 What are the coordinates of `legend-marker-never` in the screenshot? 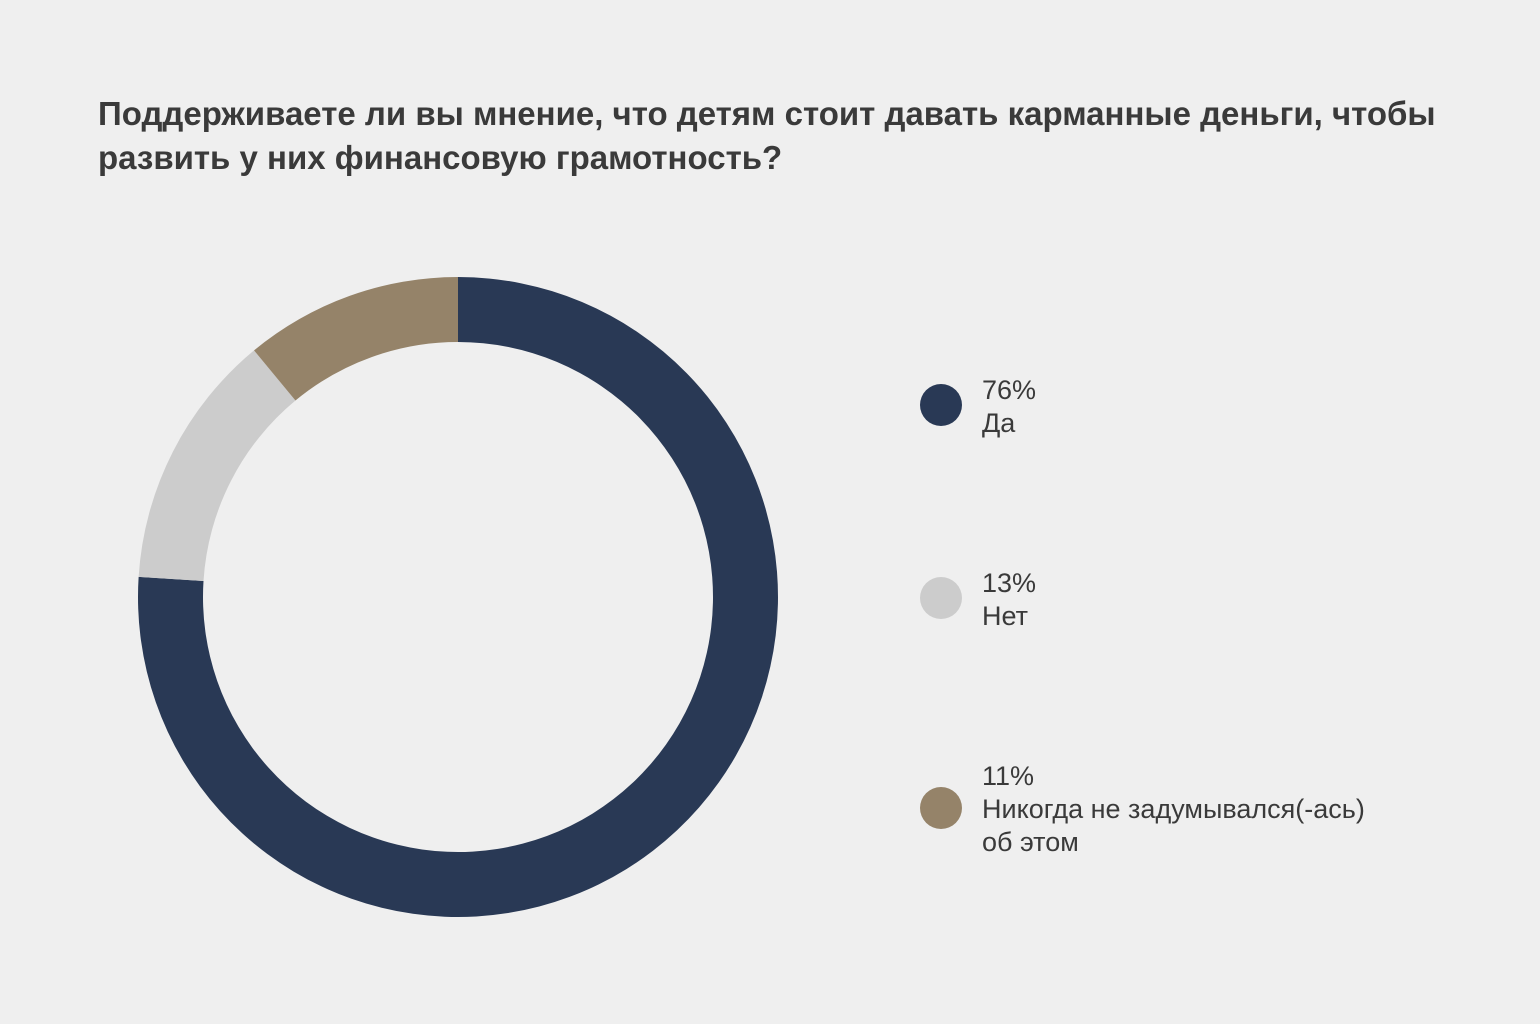 It's located at (941, 808).